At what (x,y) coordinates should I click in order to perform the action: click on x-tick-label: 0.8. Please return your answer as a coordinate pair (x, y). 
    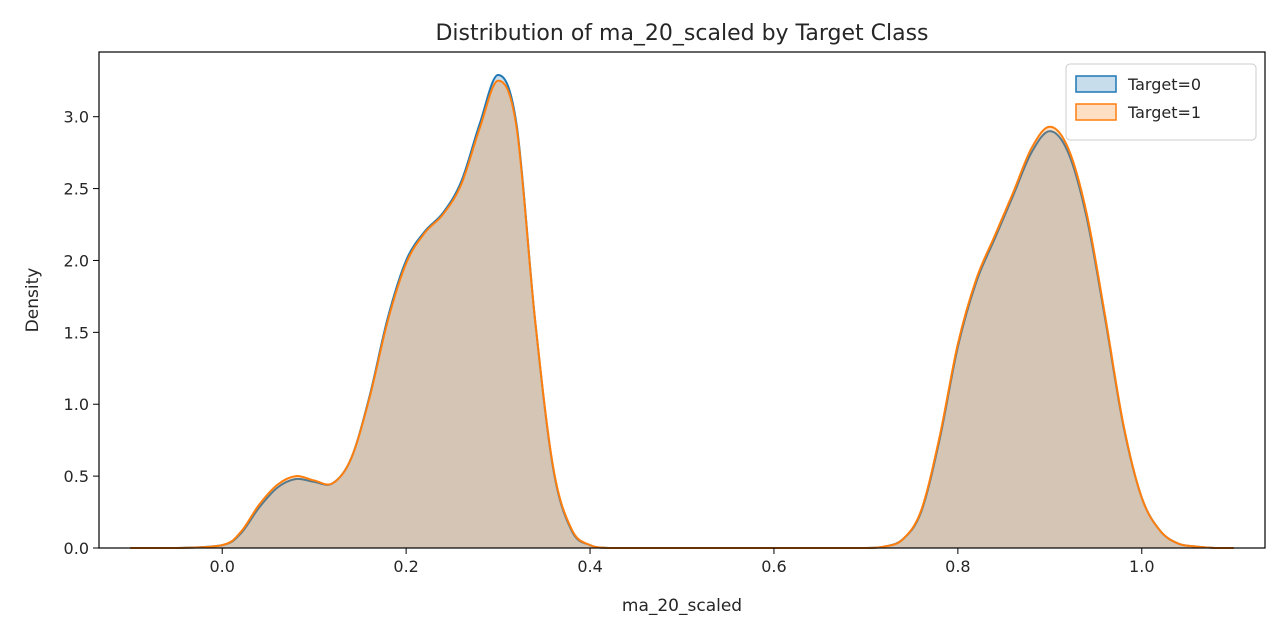
    Looking at the image, I should click on (957, 566).